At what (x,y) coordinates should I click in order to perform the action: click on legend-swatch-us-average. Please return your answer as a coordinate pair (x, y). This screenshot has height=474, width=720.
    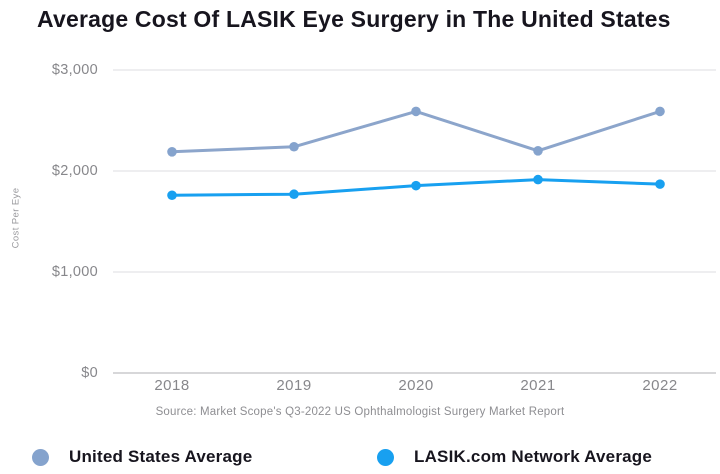
    Looking at the image, I should click on (40, 457).